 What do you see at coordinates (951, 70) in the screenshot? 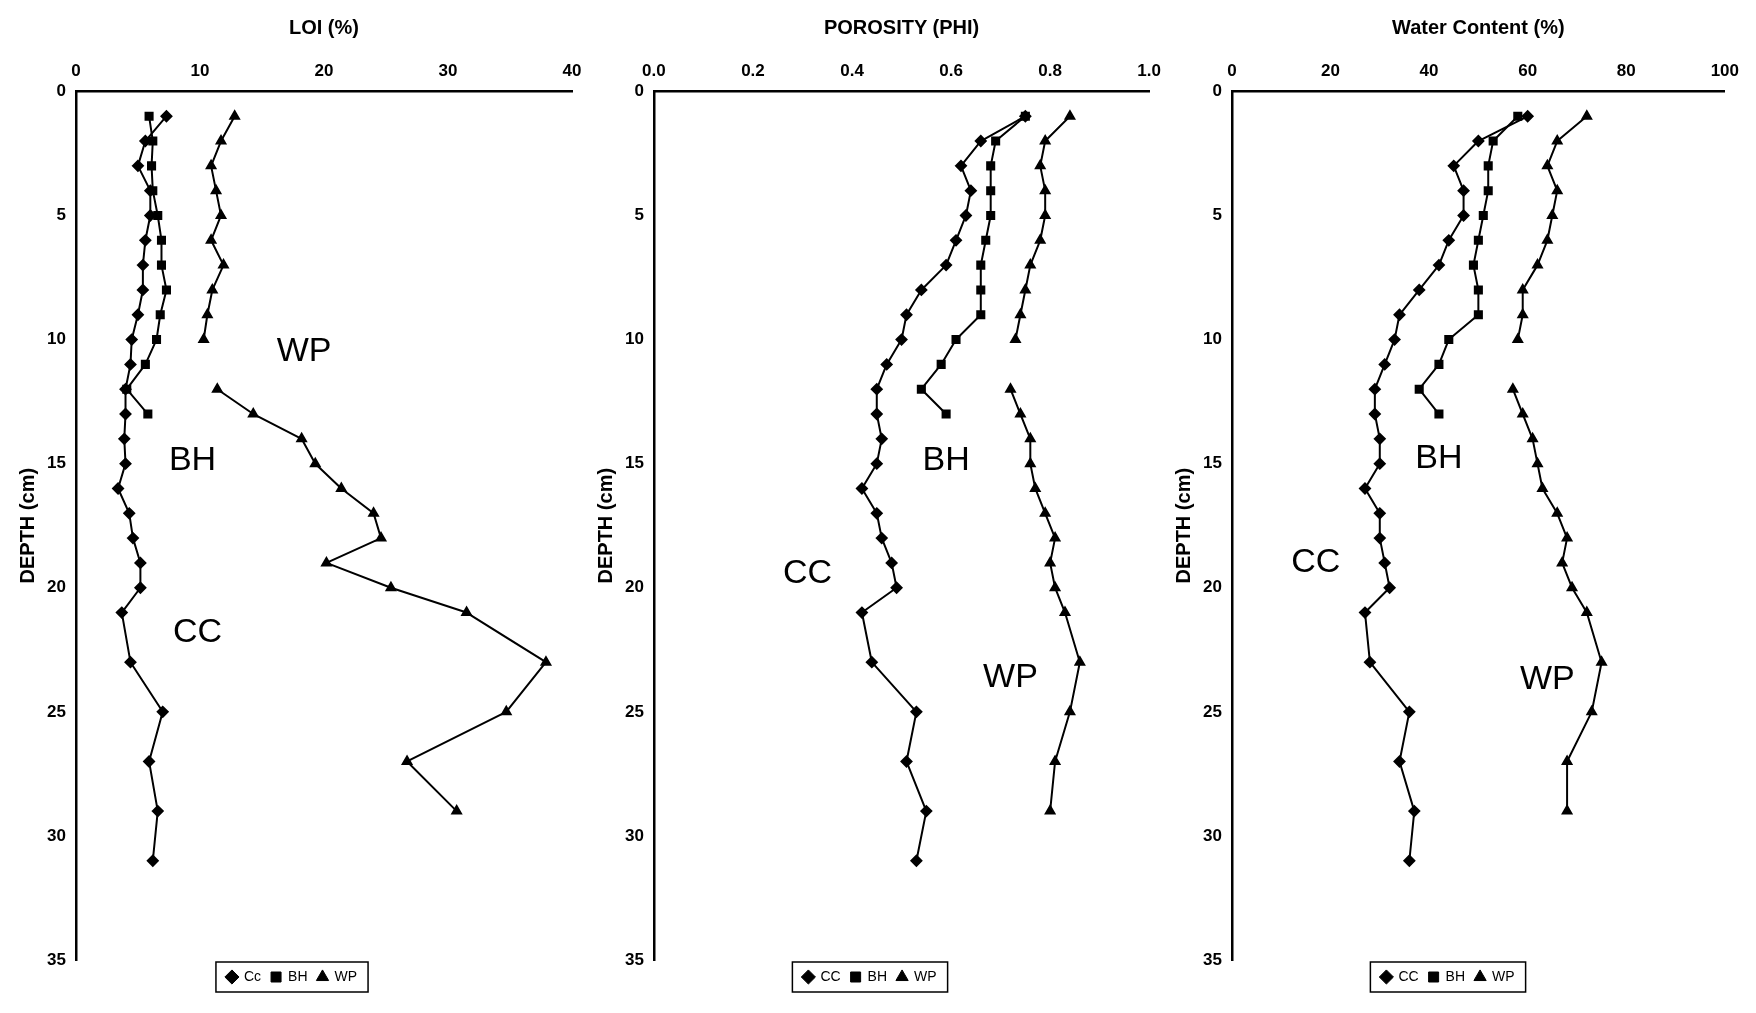
I see `x-tick-label: 0.6` at bounding box center [951, 70].